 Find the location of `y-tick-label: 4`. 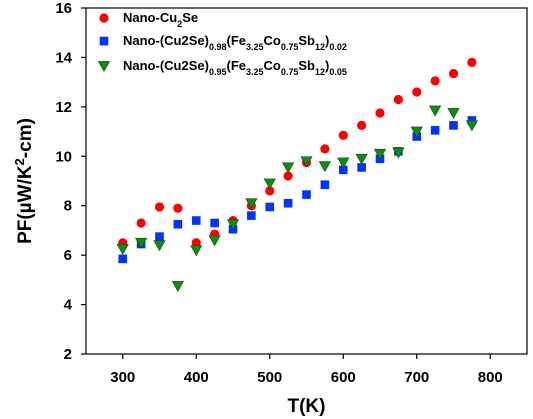

y-tick-label: 4 is located at coordinates (68, 305).